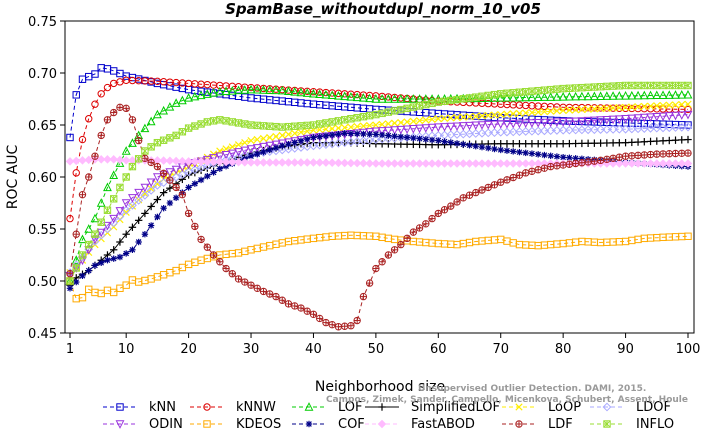  What do you see at coordinates (383, 345) in the screenshot?
I see `x-axis: 1 10 20 30 40 50 60 70 80 90 100` at bounding box center [383, 345].